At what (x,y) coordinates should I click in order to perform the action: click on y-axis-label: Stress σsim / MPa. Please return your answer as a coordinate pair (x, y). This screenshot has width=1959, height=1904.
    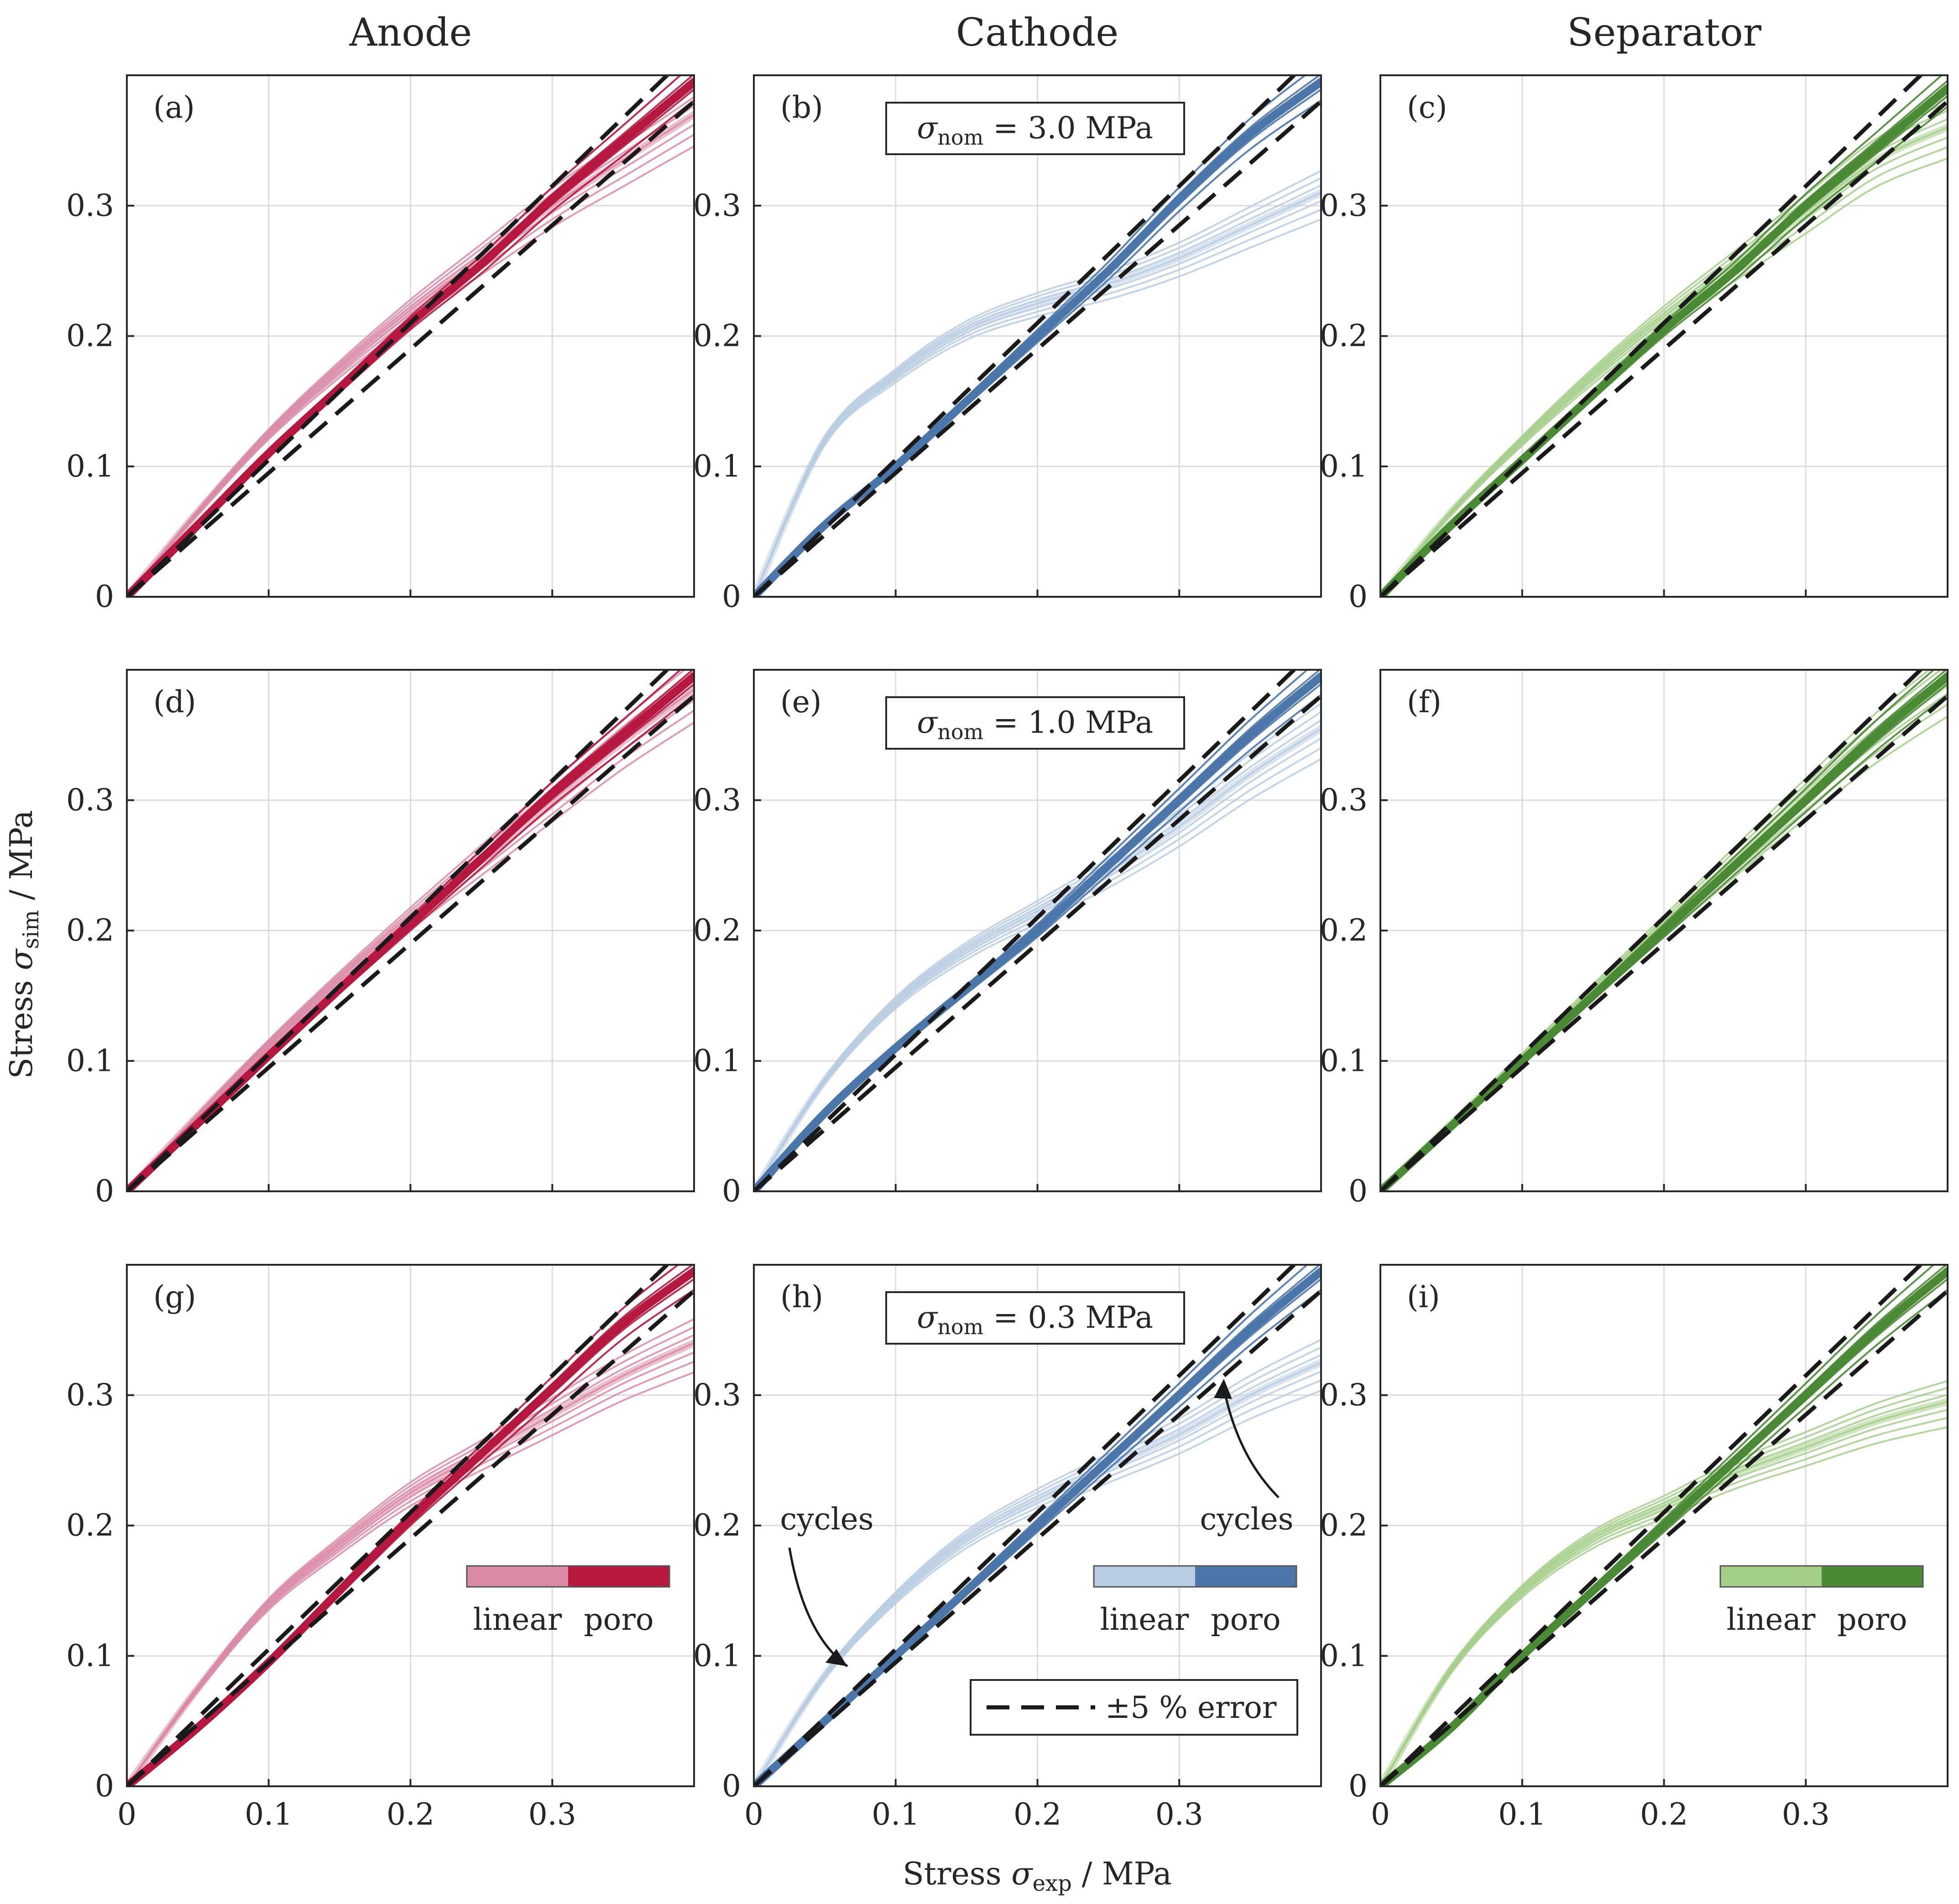
    Looking at the image, I should click on (24, 944).